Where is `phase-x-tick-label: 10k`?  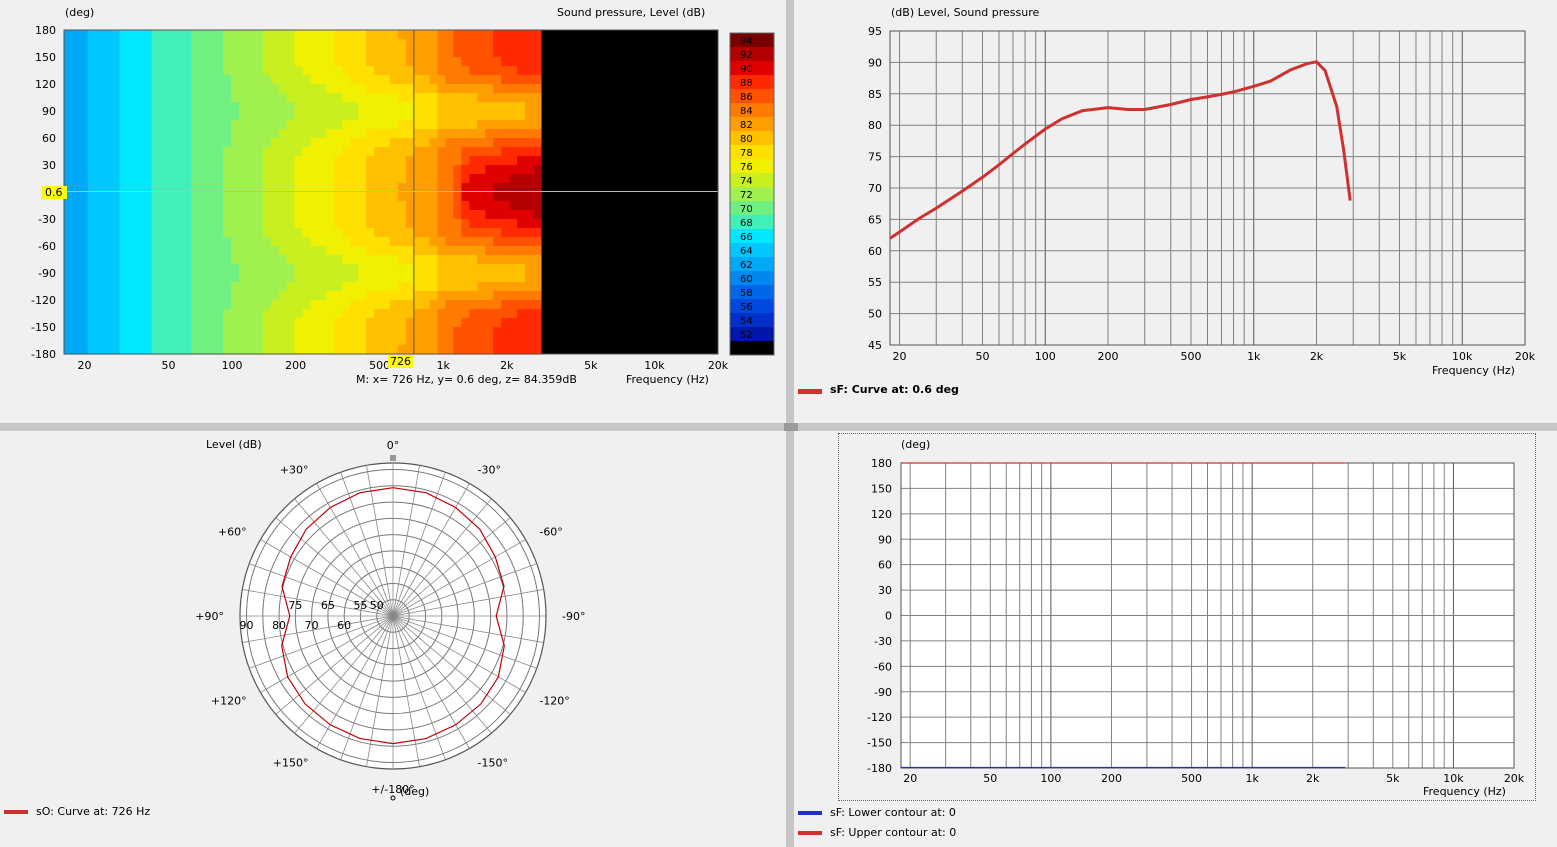 phase-x-tick-label: 10k is located at coordinates (1453, 778).